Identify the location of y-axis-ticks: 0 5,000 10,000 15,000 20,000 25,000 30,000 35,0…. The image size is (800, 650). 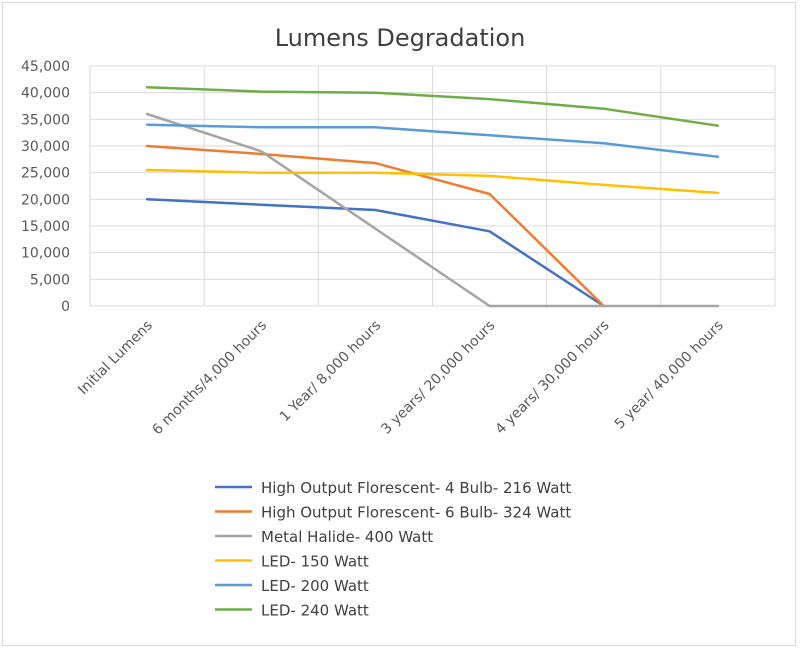
(45, 187).